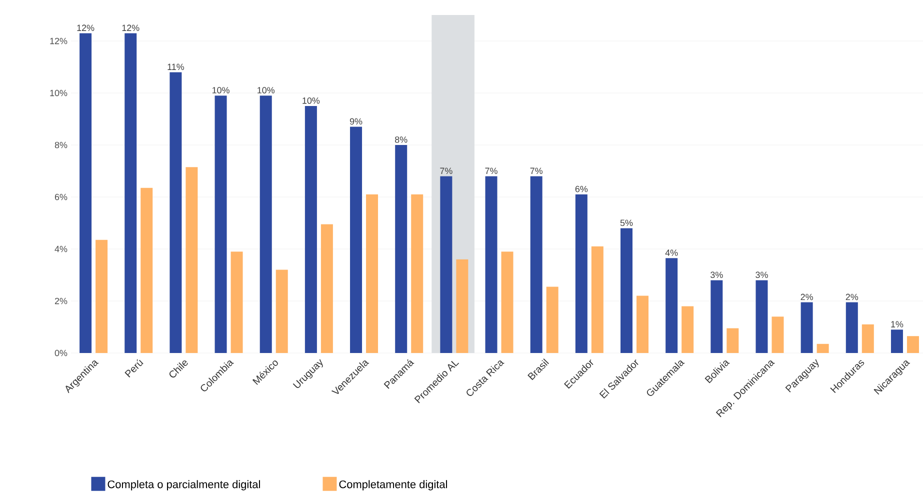  What do you see at coordinates (671, 253) in the screenshot?
I see `data-label: 4%` at bounding box center [671, 253].